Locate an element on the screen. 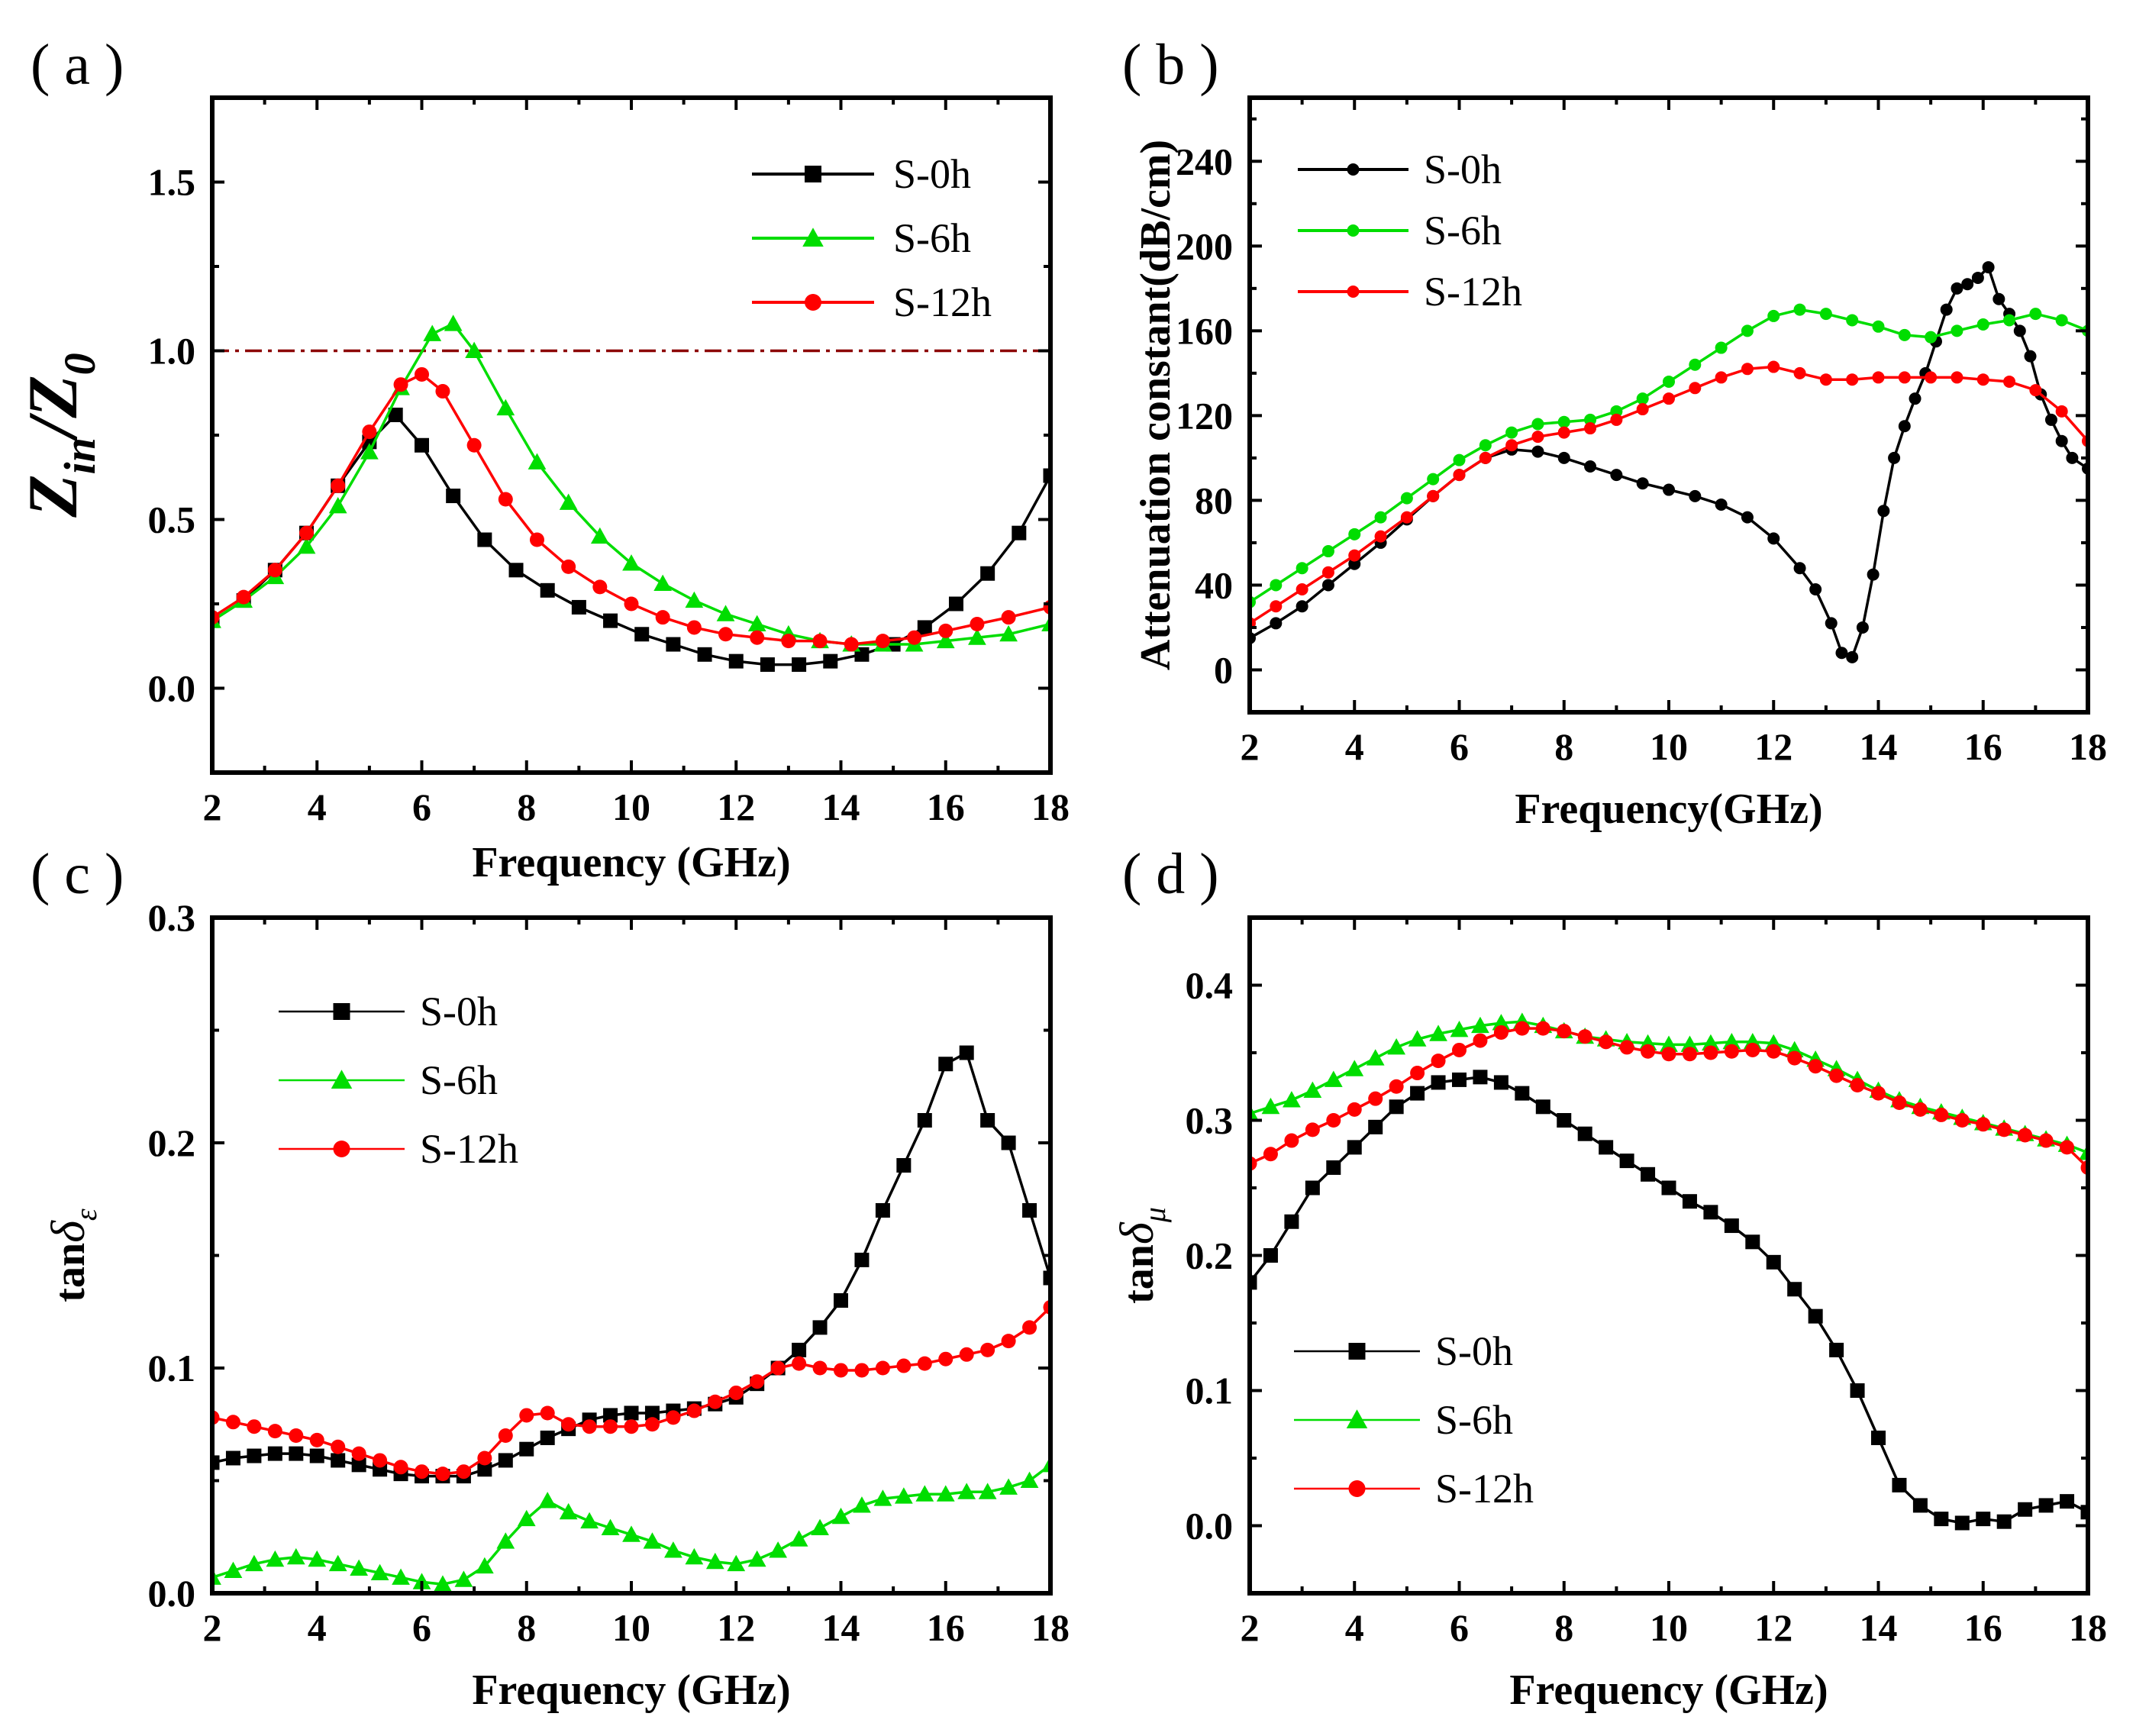 This screenshot has height=1736, width=2149. legend-marker-S-0h is located at coordinates (342, 1012).